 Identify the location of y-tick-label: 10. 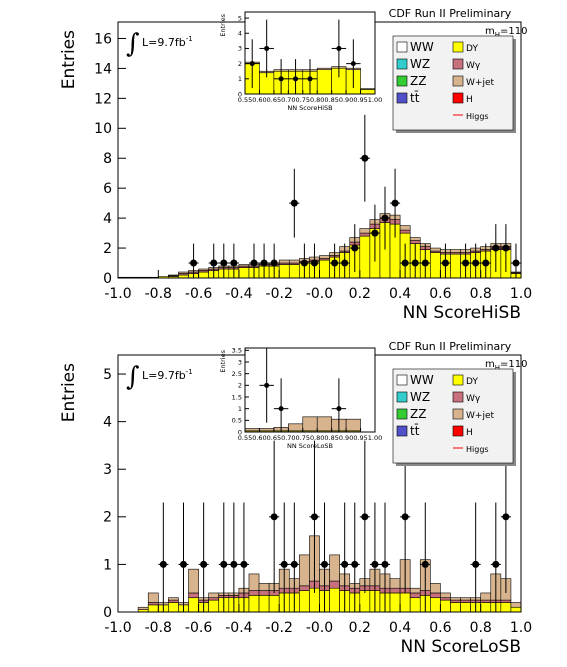
(103, 129).